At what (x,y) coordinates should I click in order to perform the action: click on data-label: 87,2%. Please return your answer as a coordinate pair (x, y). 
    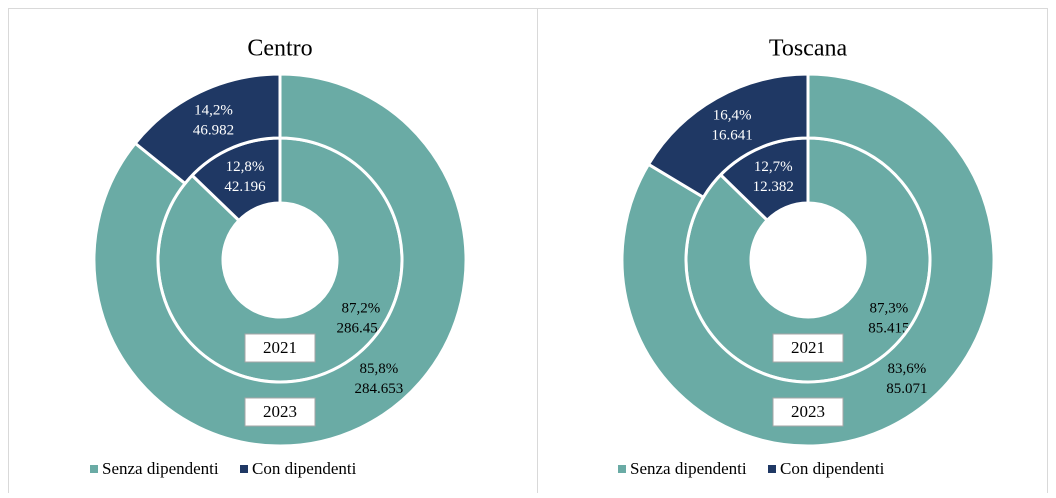
    Looking at the image, I should click on (360, 308).